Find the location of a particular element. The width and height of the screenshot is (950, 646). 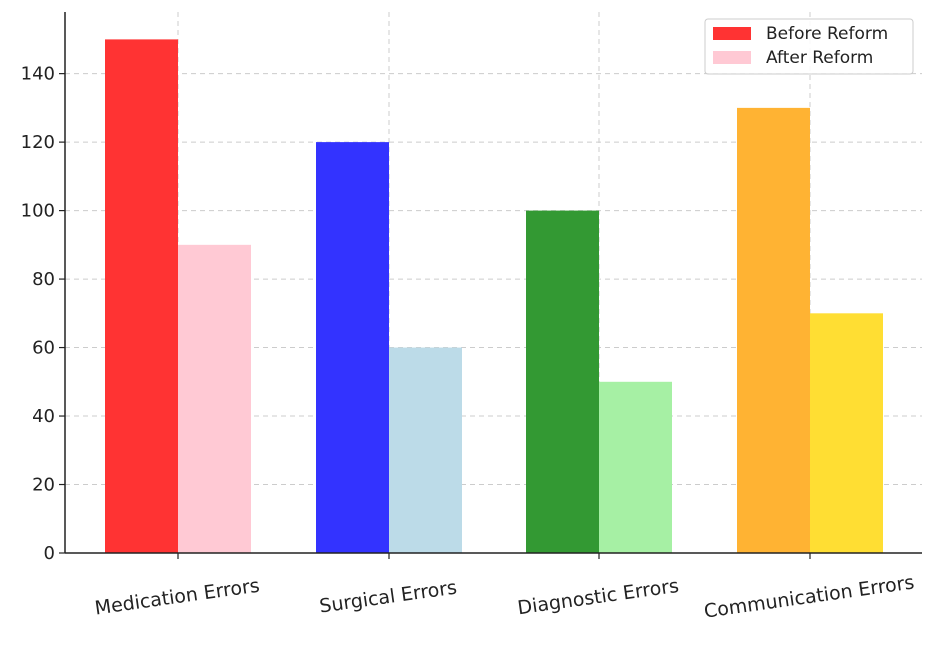

legend-swatch-before-reform is located at coordinates (732, 33).